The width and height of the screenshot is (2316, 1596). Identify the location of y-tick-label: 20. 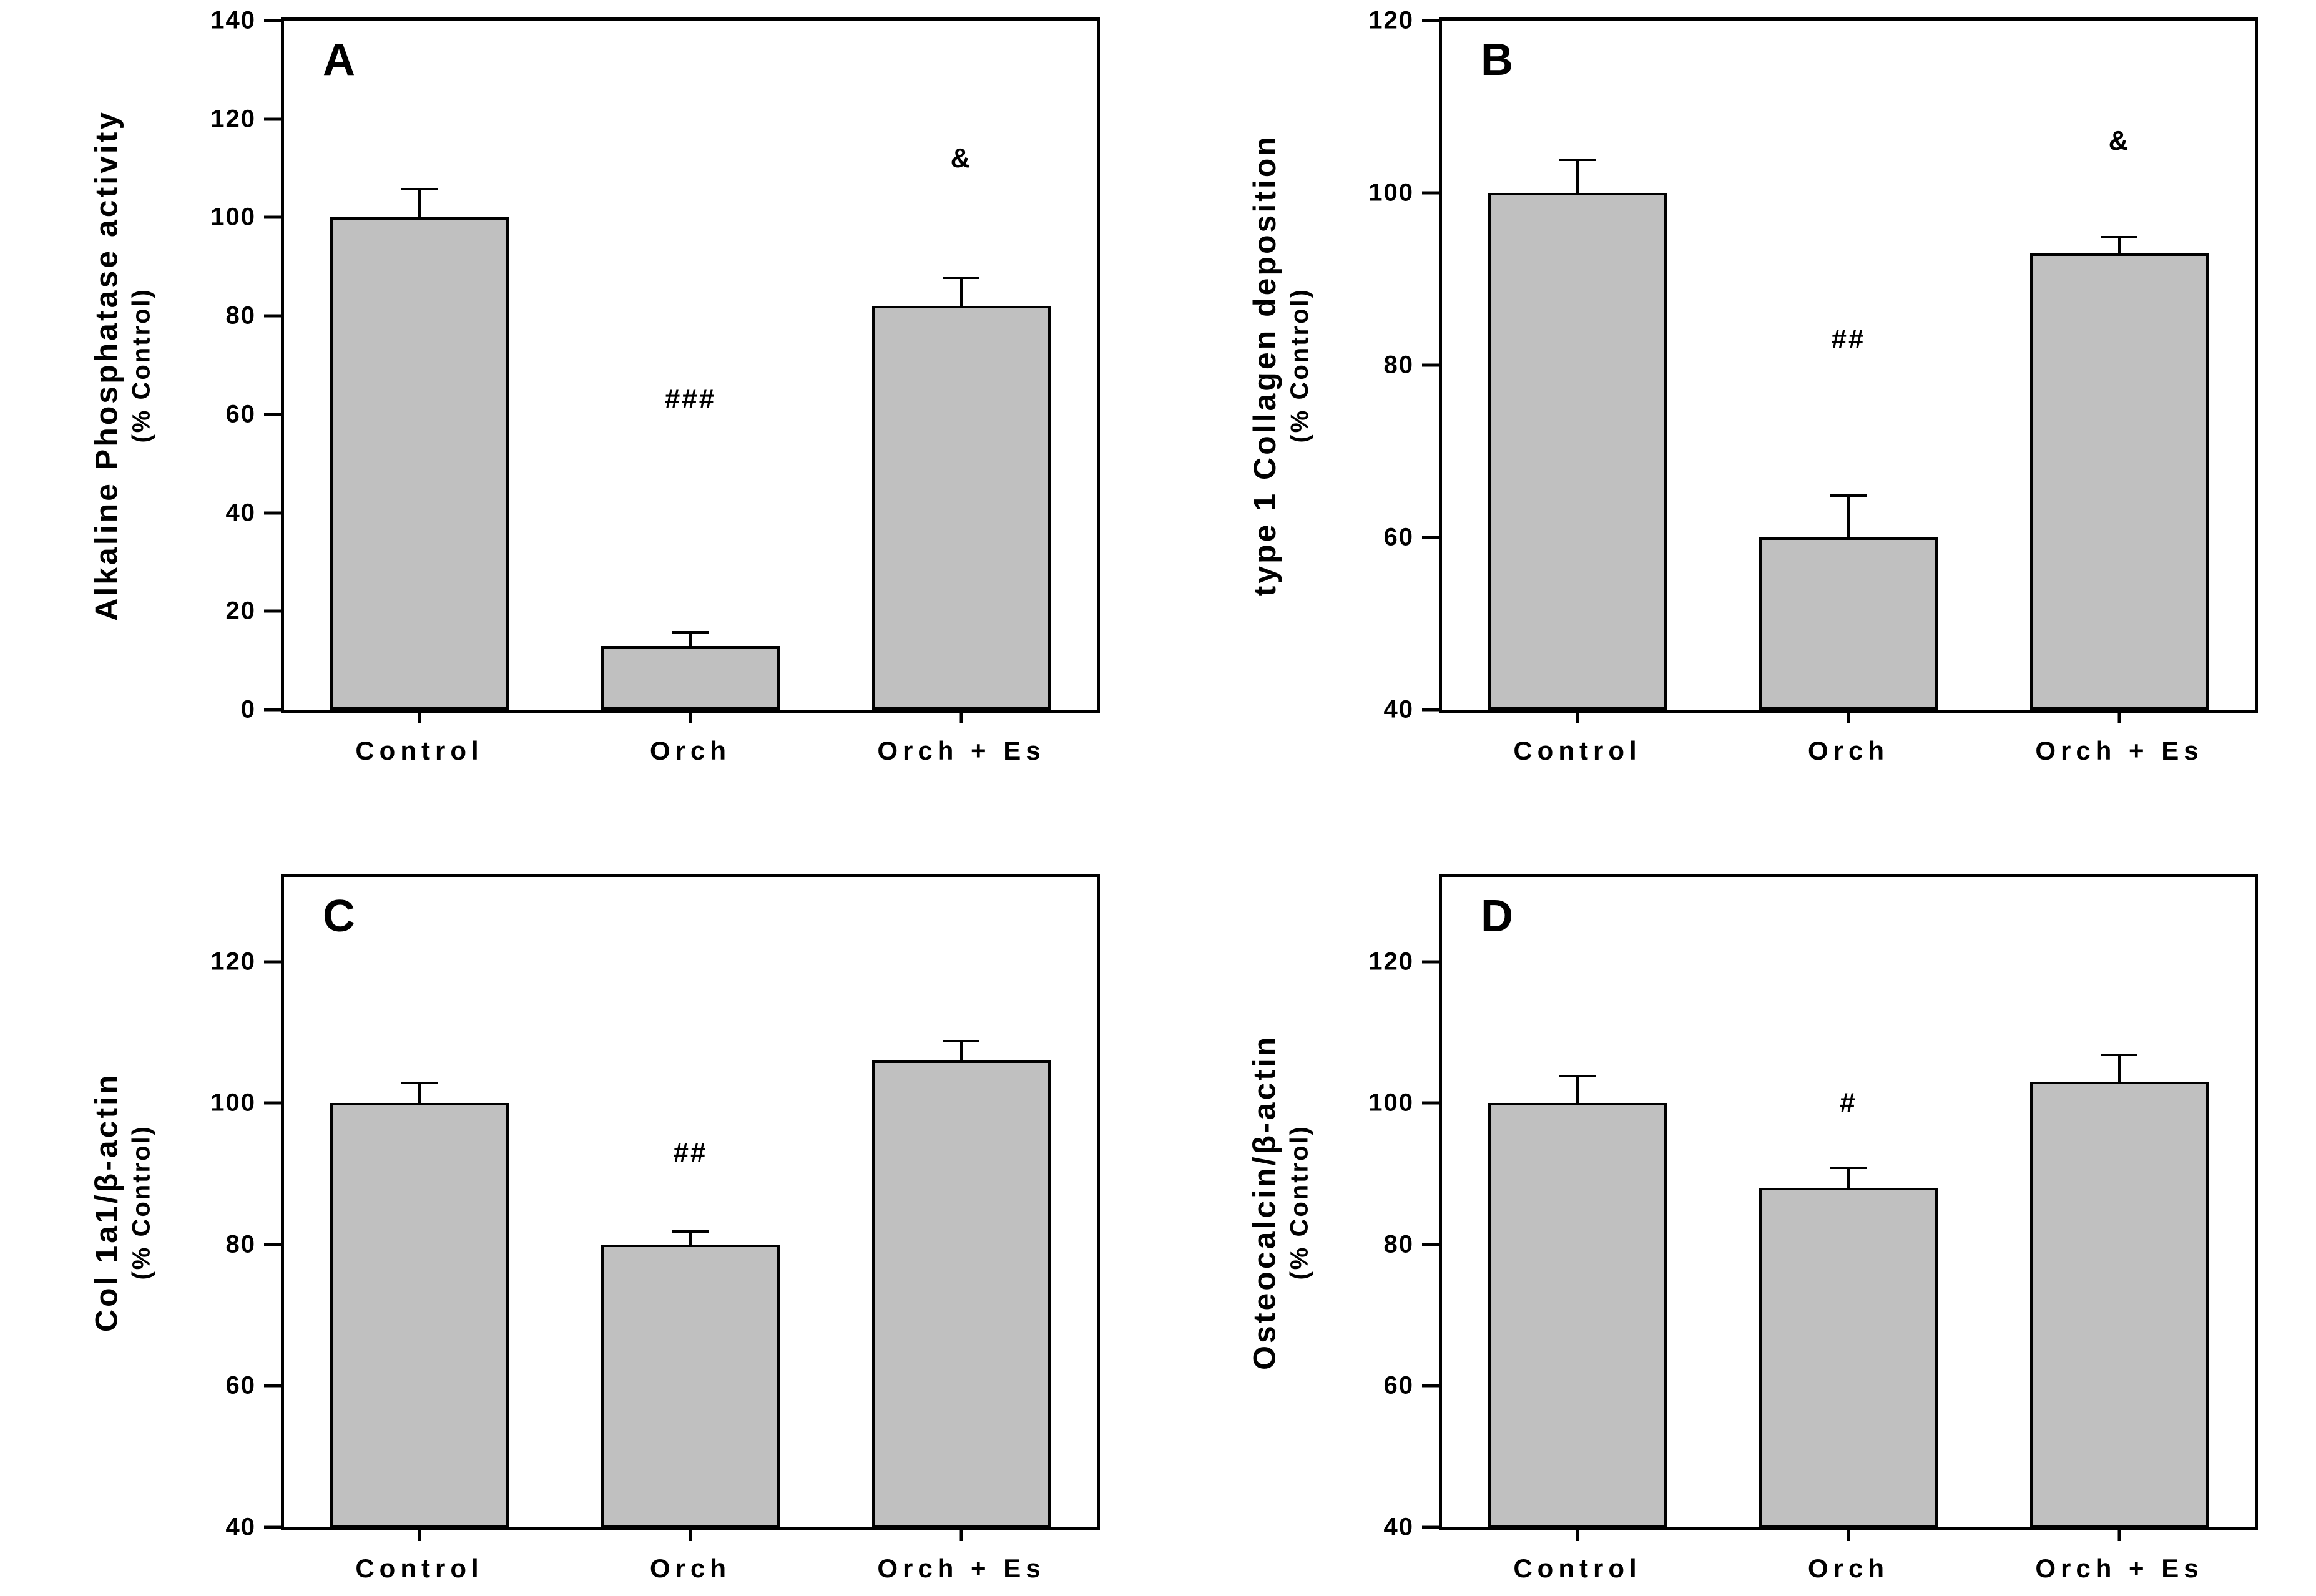
(240, 611).